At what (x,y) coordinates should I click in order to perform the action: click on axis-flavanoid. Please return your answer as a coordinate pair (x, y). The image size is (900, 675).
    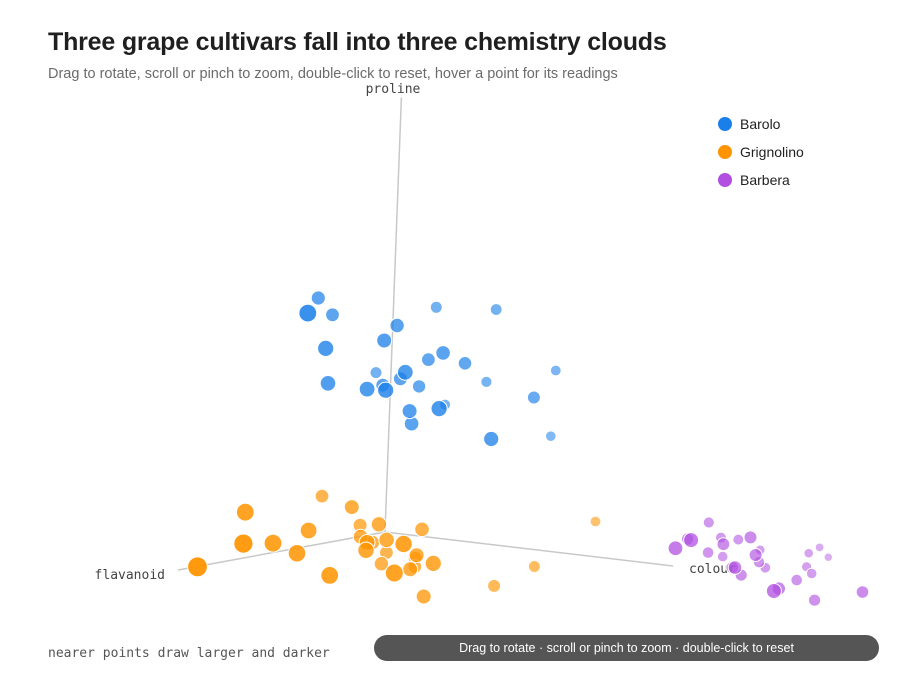
    Looking at the image, I should click on (281, 551).